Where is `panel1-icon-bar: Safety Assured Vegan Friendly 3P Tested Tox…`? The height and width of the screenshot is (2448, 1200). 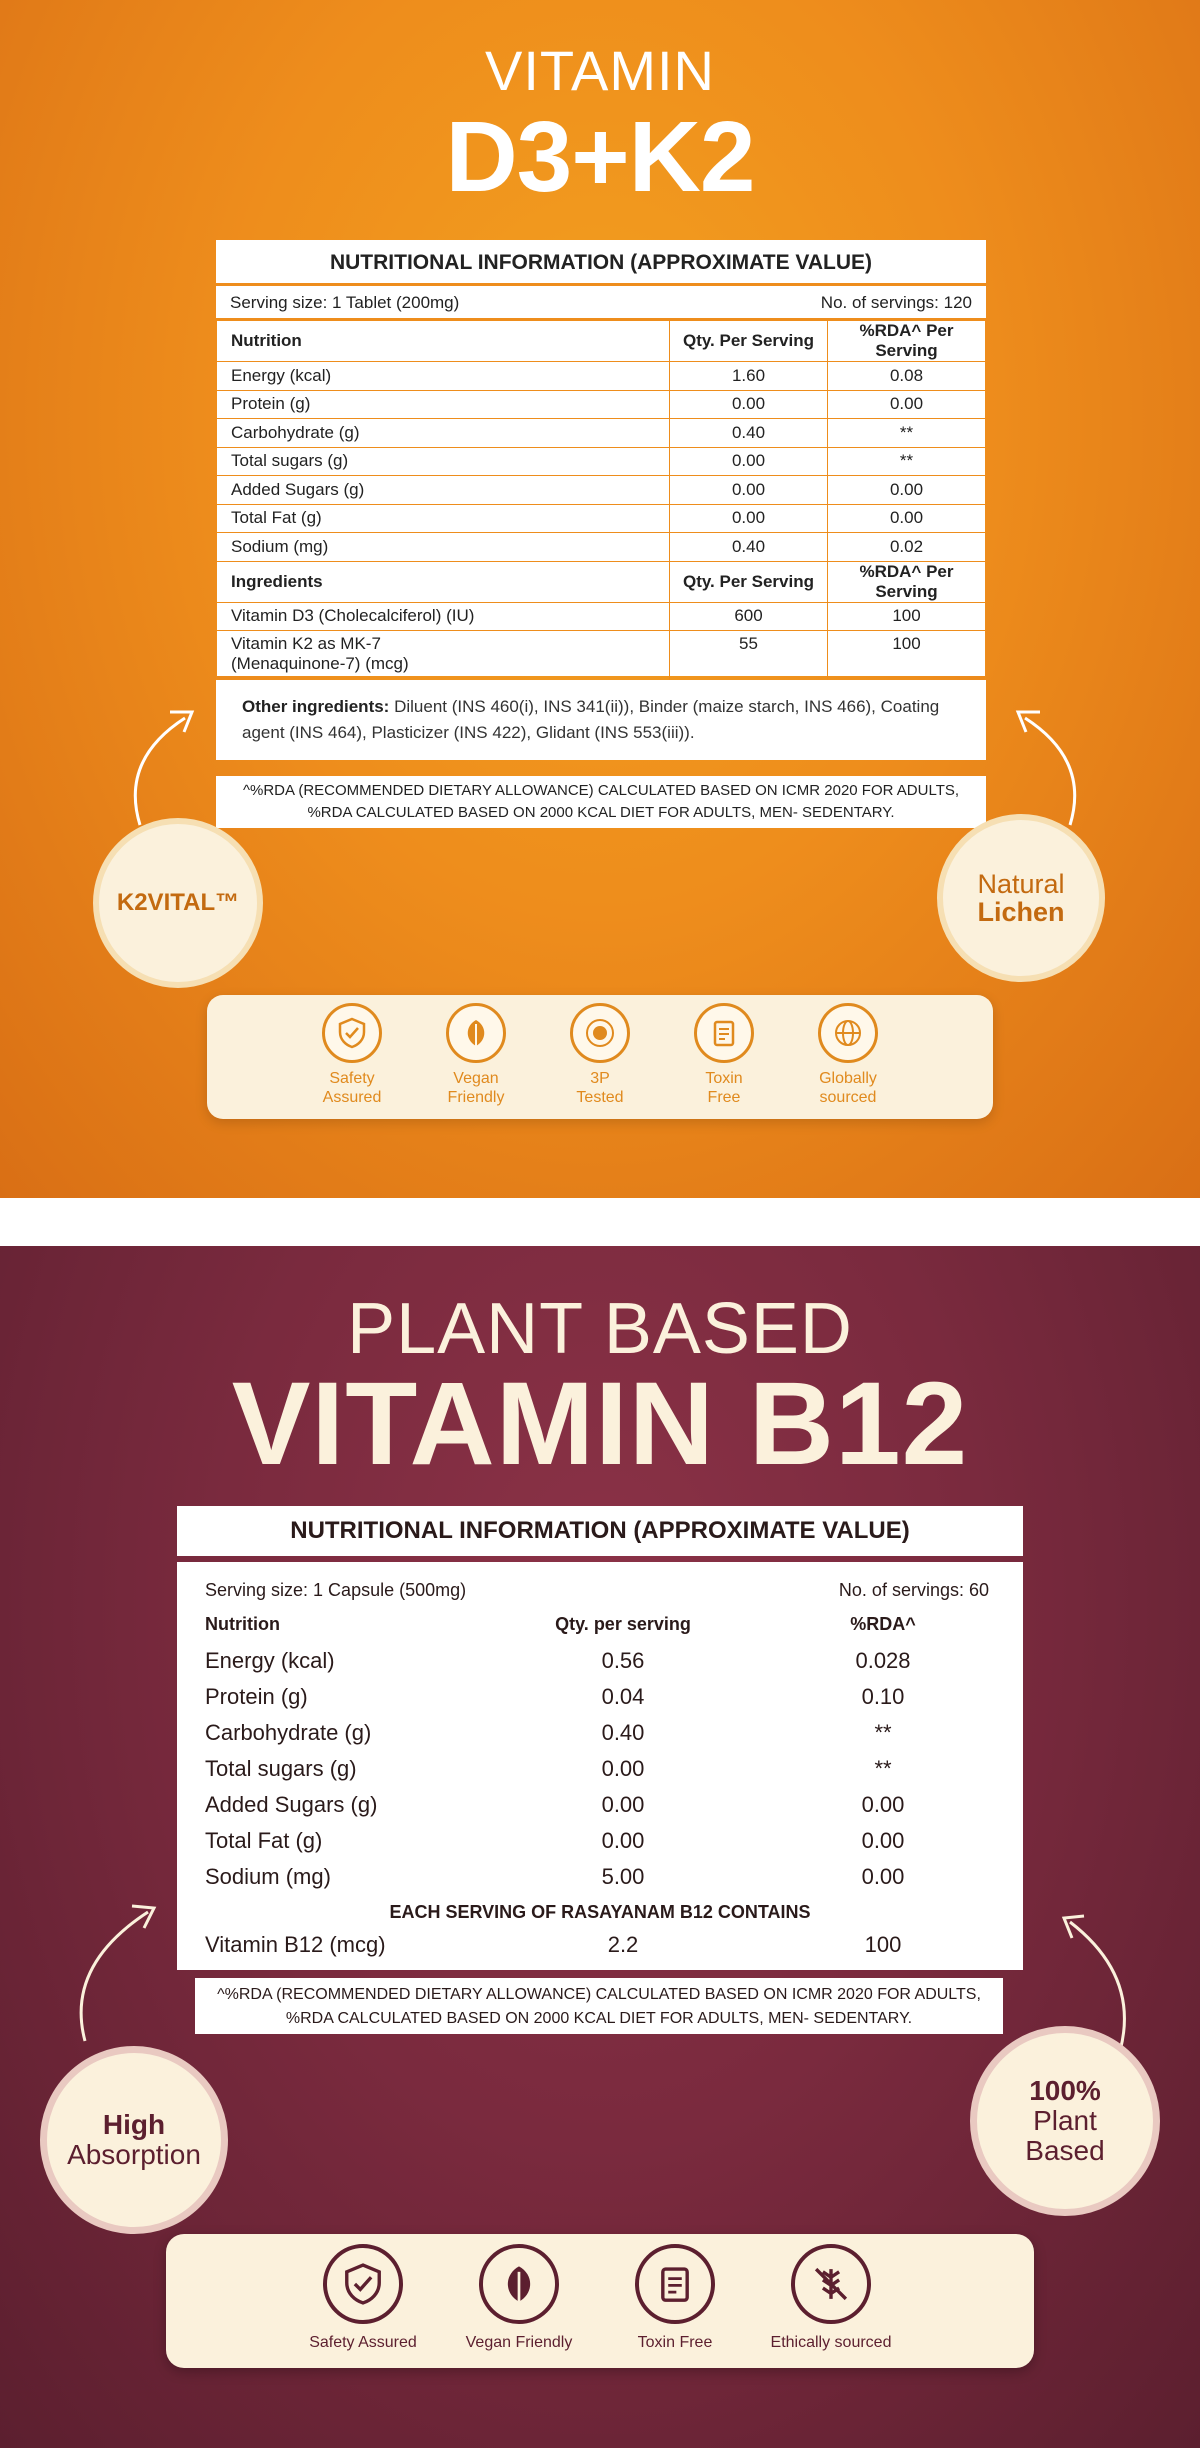 panel1-icon-bar: Safety Assured Vegan Friendly 3P Tested Tox… is located at coordinates (600, 1057).